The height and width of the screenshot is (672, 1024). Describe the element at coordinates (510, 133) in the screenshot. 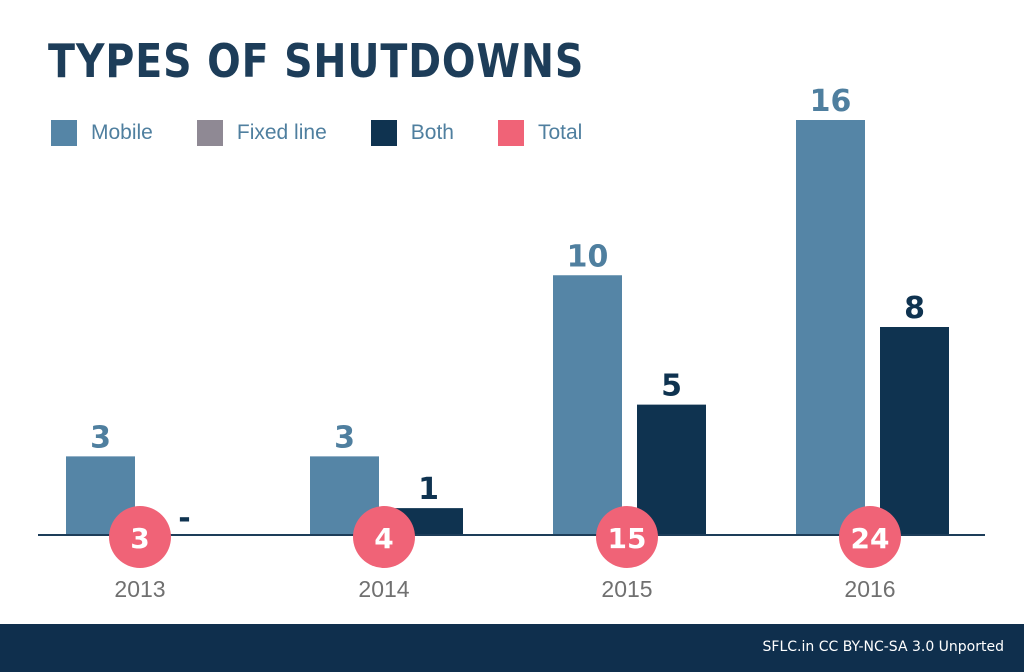

I see `legend-swatch-total` at that location.